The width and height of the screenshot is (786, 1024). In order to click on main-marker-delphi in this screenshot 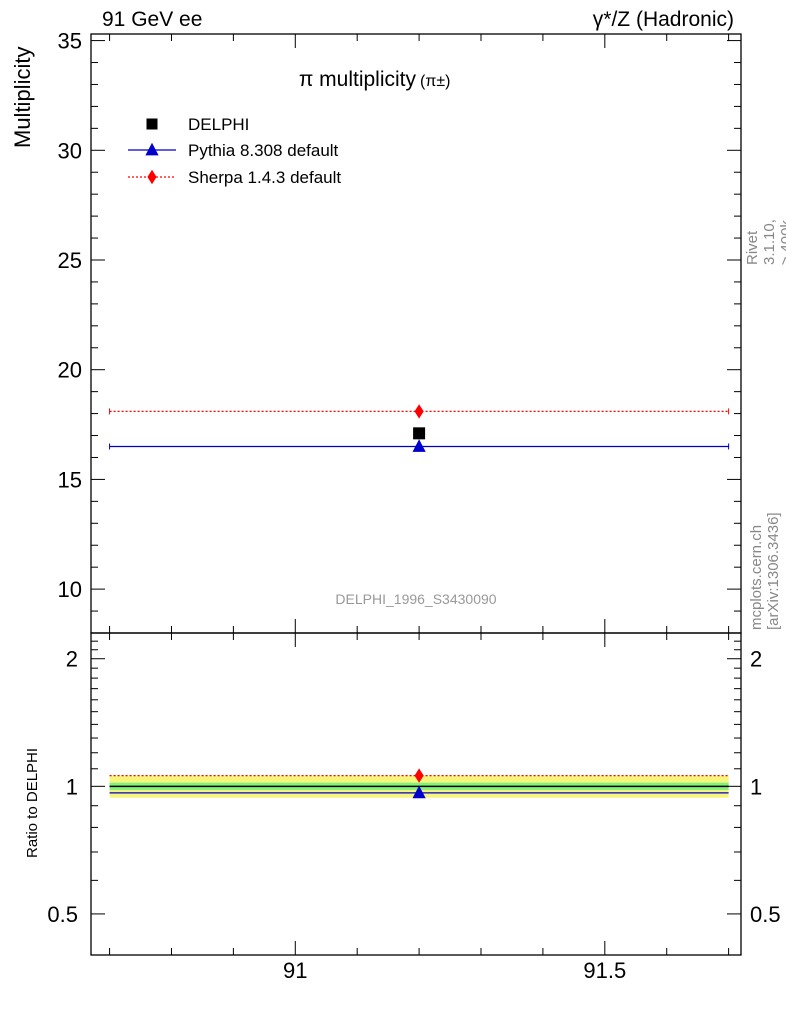, I will do `click(419, 433)`.